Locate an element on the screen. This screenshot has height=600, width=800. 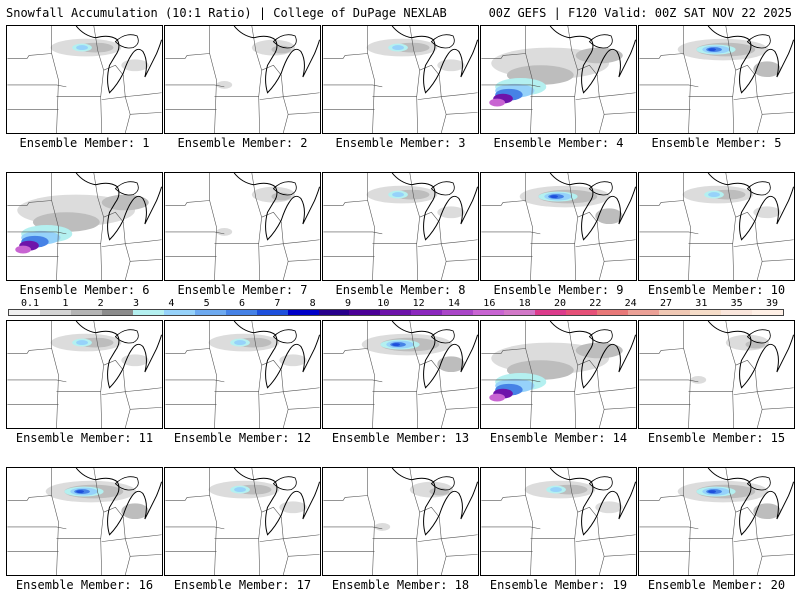
legend-tick-label: 10 is located at coordinates (383, 303).